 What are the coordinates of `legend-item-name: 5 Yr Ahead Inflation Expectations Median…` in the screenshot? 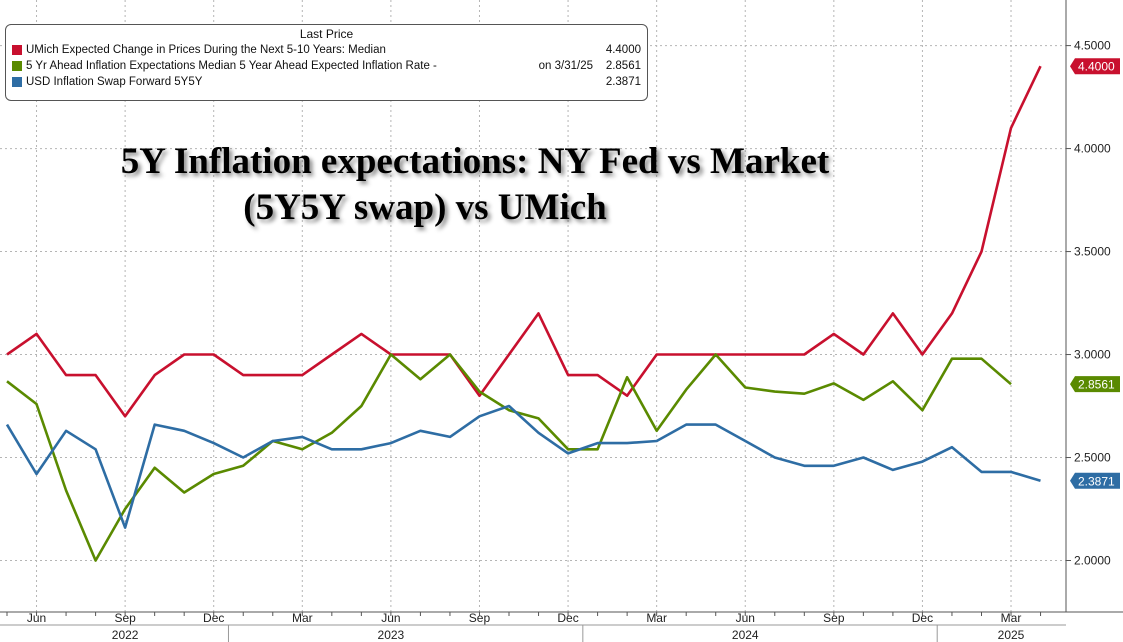 It's located at (231, 66).